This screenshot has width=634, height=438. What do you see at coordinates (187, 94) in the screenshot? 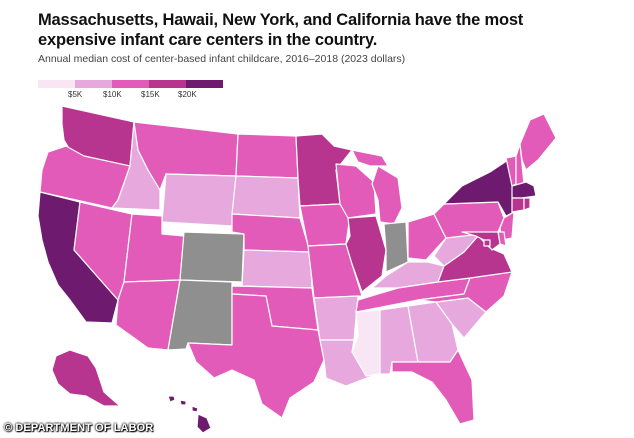
I see `legend-label-20k: $20K` at bounding box center [187, 94].